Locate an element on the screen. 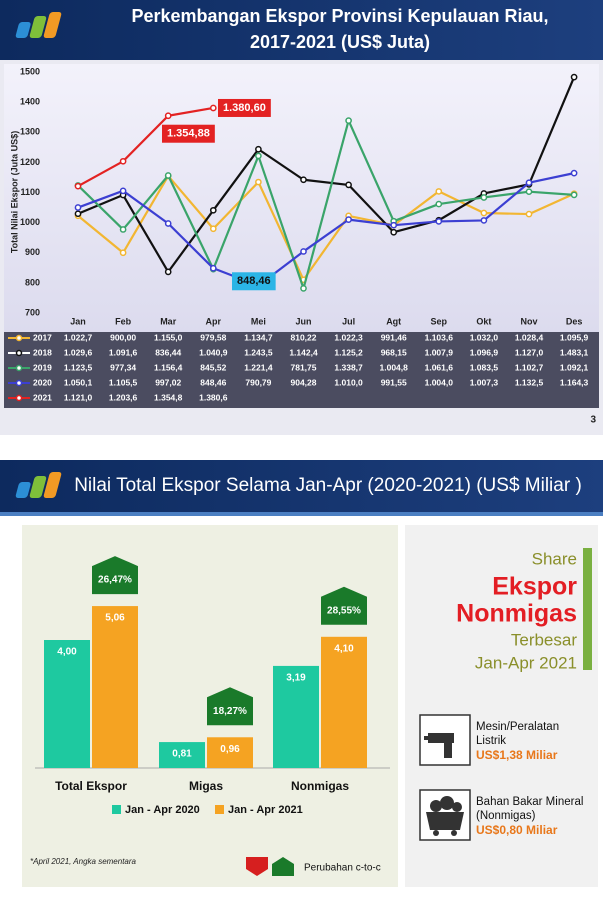 This screenshot has height=900, width=603. table-cell: 1.102,7 is located at coordinates (529, 367).